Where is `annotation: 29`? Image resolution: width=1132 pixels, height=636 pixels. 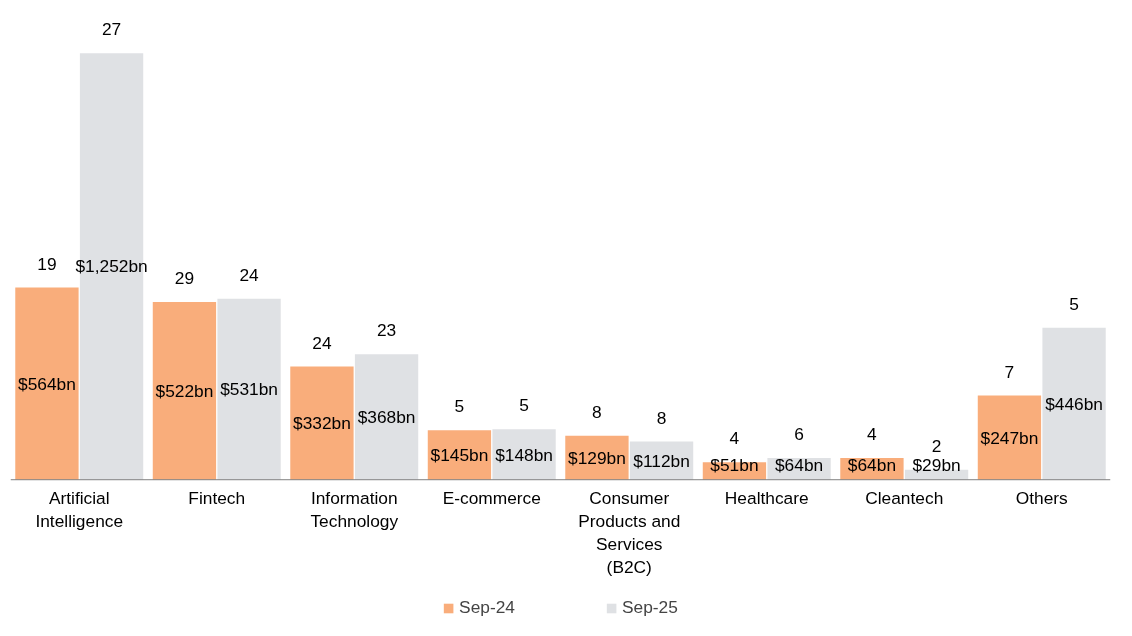 annotation: 29 is located at coordinates (184, 277).